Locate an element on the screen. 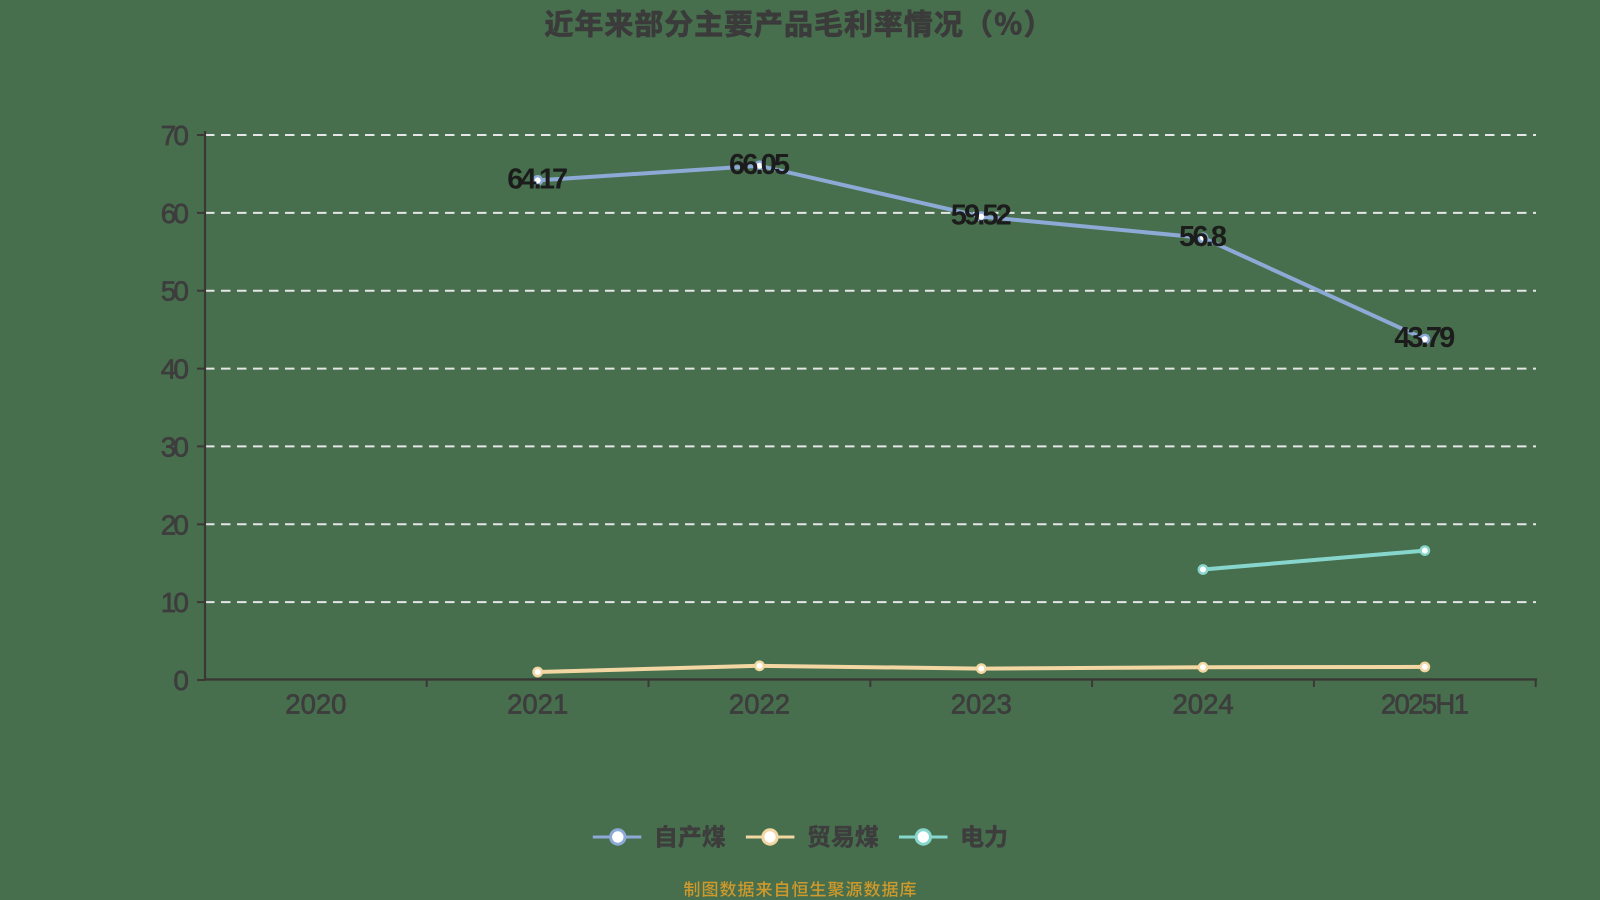 The height and width of the screenshot is (900, 1600). svg-text: 2024 is located at coordinates (1203, 704).